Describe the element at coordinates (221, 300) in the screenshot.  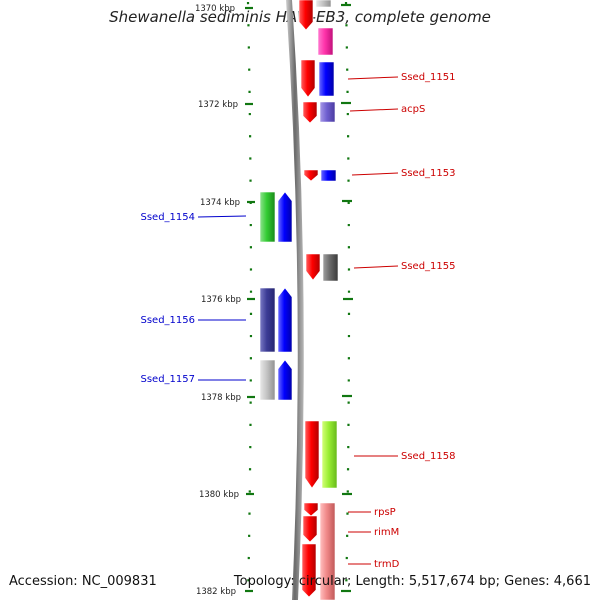
I see `kbp-label: 1376 kbp` at that location.